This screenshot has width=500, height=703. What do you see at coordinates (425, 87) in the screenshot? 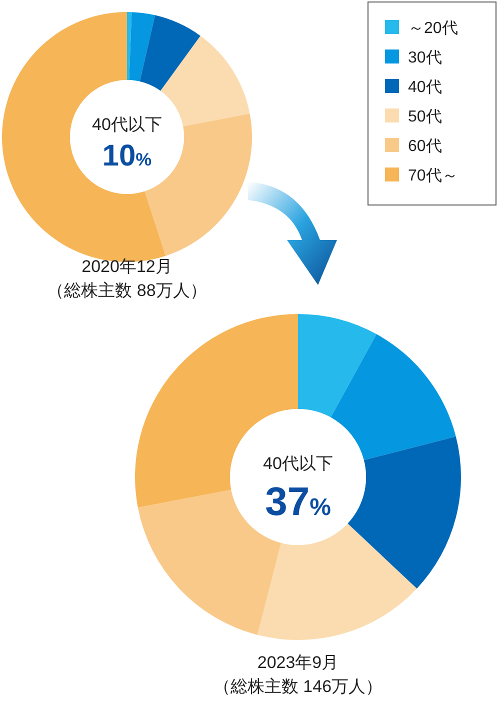
I see `legend-label: 40代` at bounding box center [425, 87].